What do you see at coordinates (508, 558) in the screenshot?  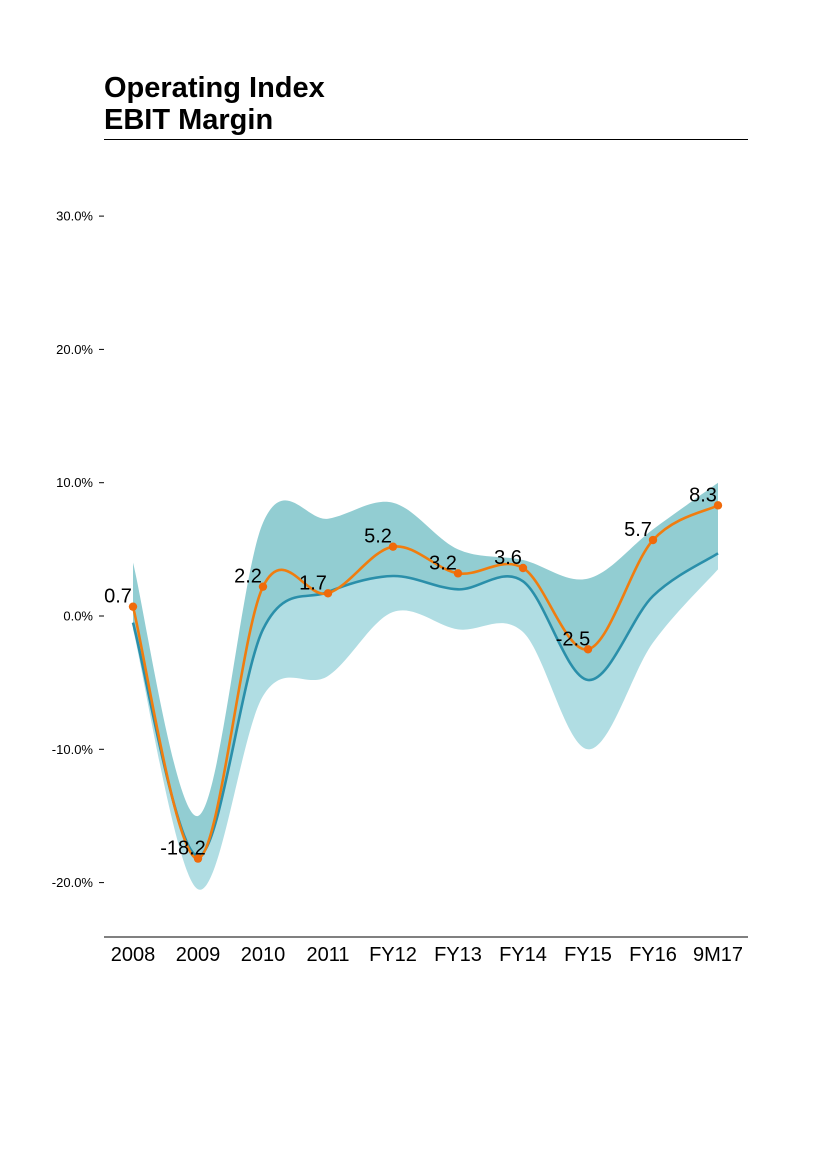 I see `data-label-FY14: 3.6` at bounding box center [508, 558].